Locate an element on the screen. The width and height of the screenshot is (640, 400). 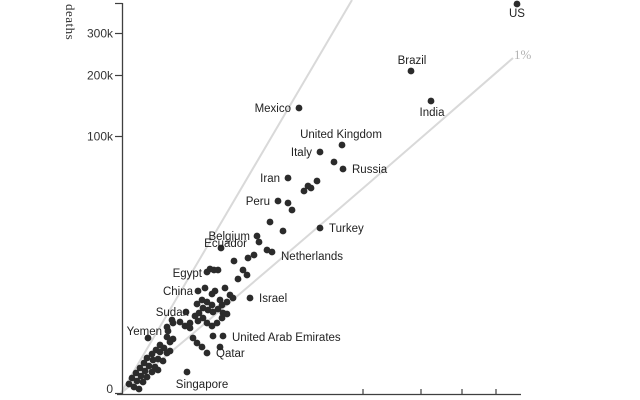
data-point-turkey is located at coordinates (320, 228).